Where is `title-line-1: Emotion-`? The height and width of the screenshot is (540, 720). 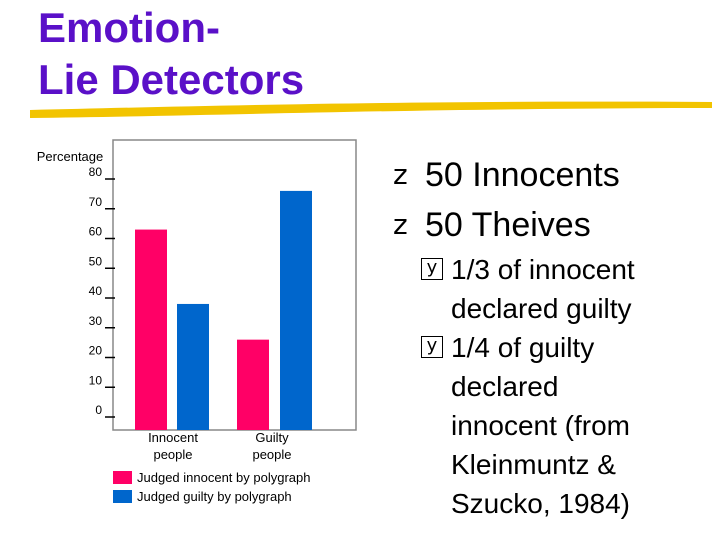
title-line-1: Emotion- is located at coordinates (129, 27).